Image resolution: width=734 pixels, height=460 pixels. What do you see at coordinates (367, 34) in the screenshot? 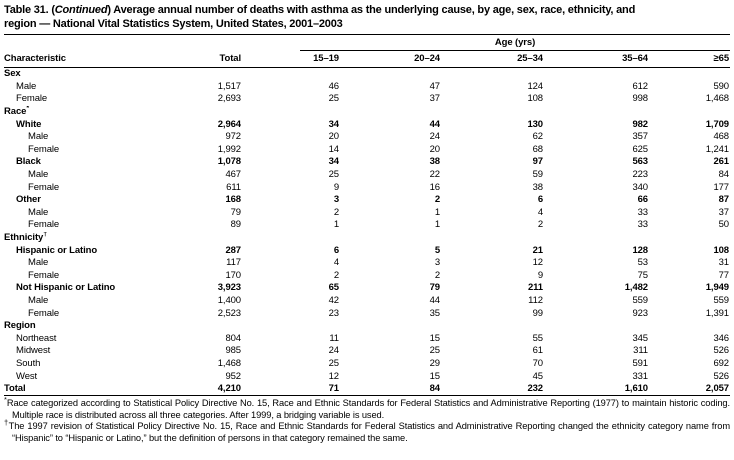
I see `title-divider-rule` at bounding box center [367, 34].